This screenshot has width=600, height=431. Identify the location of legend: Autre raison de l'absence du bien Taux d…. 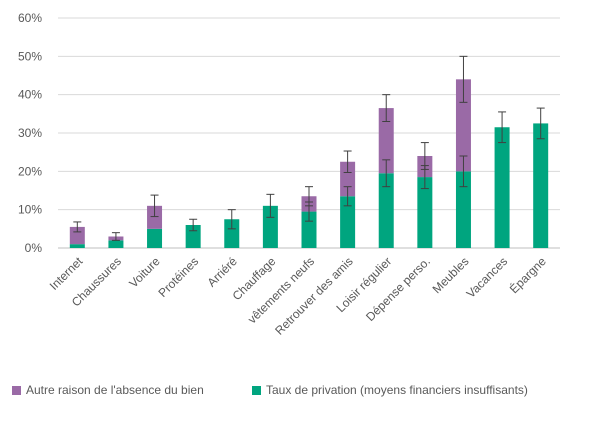
(300, 395).